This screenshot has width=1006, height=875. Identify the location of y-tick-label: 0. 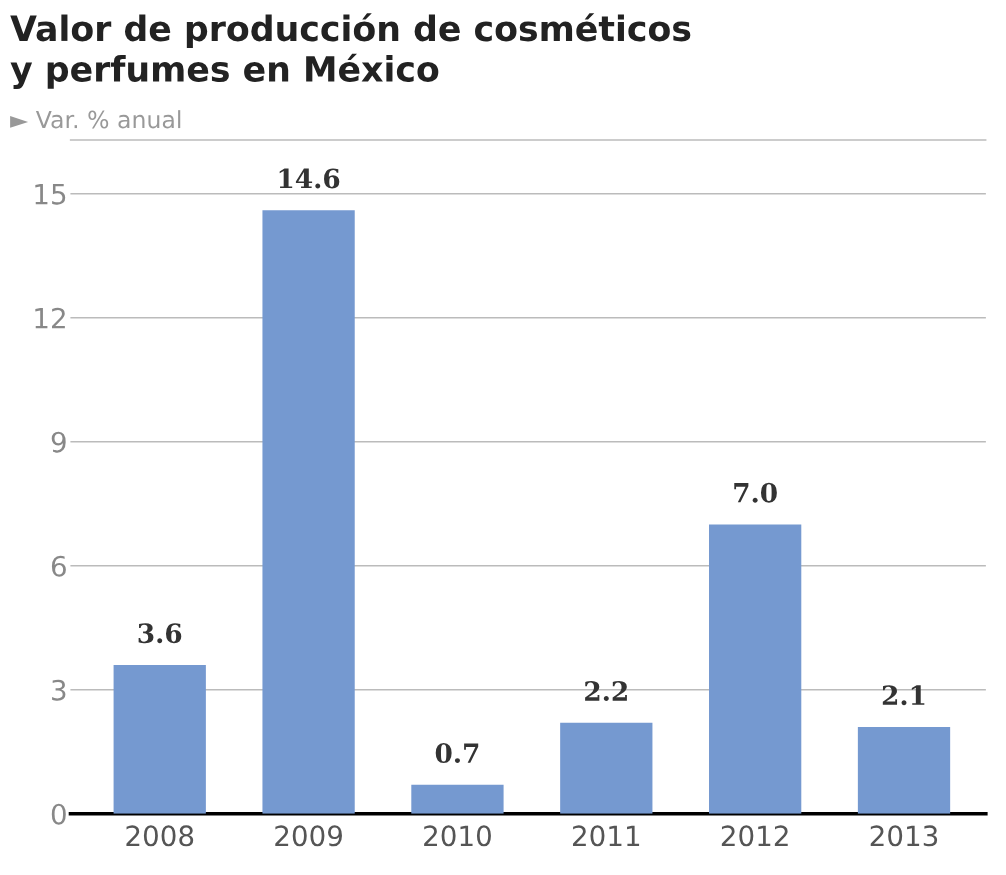
(58, 814).